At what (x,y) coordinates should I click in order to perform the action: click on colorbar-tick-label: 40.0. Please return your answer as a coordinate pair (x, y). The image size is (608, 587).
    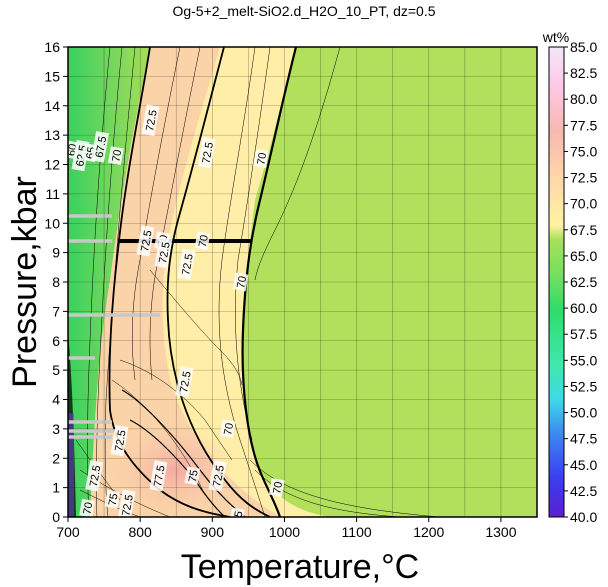
    Looking at the image, I should click on (583, 517).